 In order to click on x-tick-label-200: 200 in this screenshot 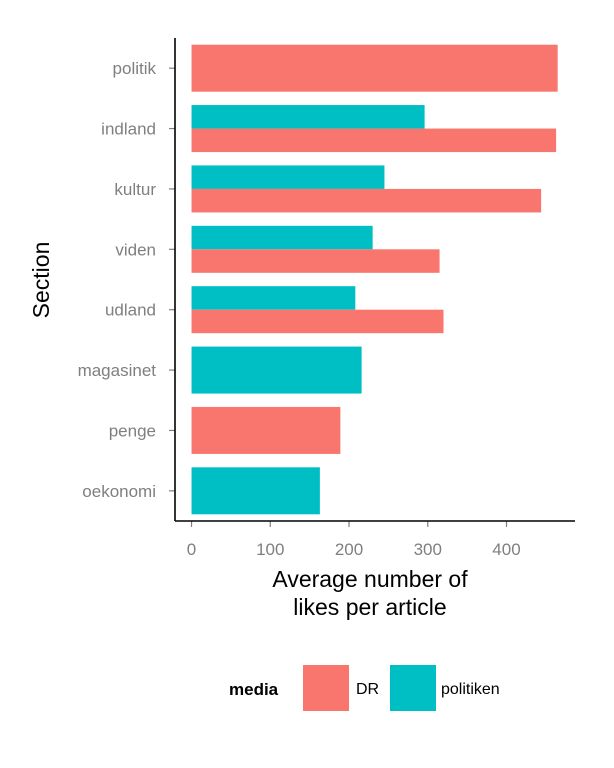, I will do `click(349, 549)`.